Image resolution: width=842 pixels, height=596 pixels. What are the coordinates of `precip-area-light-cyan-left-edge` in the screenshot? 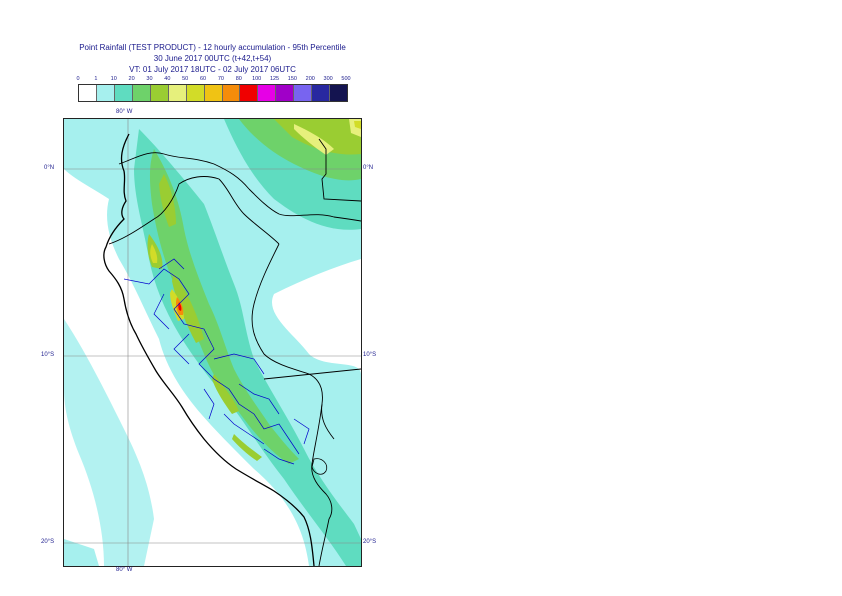 It's located at (81, 552).